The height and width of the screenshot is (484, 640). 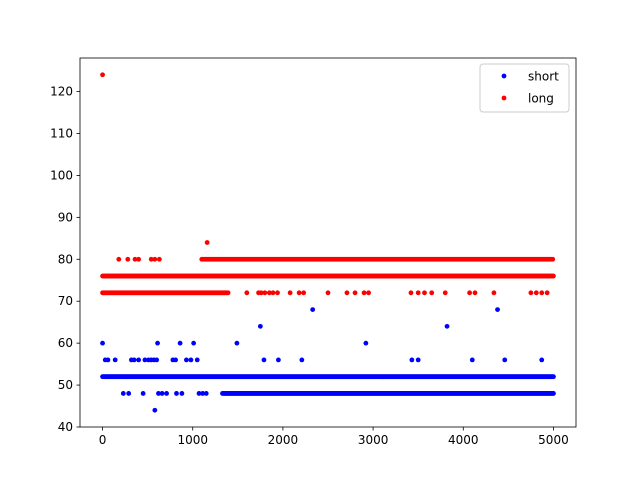 What do you see at coordinates (373, 440) in the screenshot?
I see `x-tick-label: 3000` at bounding box center [373, 440].